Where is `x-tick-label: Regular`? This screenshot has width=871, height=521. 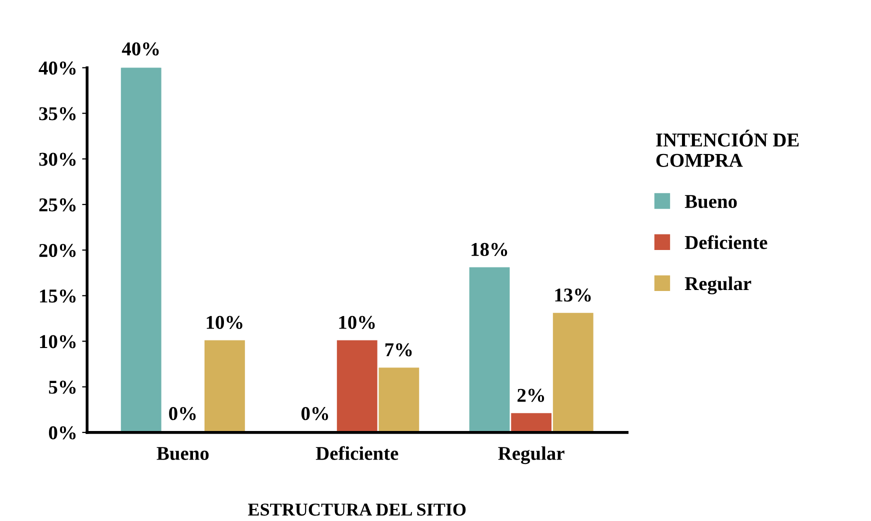
x-tick-label: Regular is located at coordinates (531, 455).